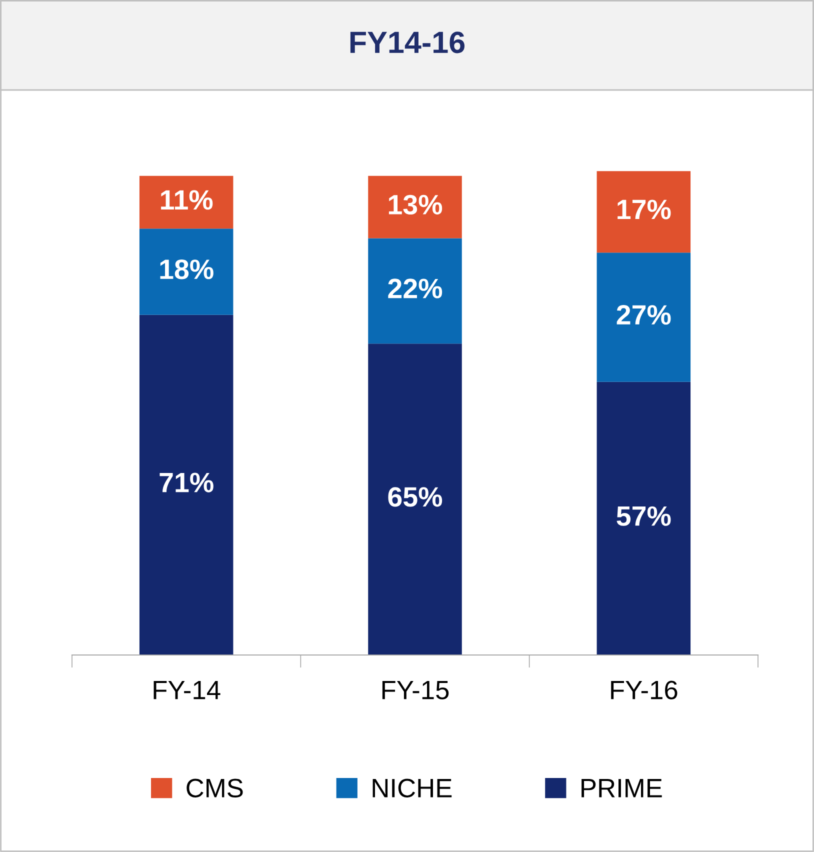  Describe the element at coordinates (415, 288) in the screenshot. I see `data-label: 22%` at that location.